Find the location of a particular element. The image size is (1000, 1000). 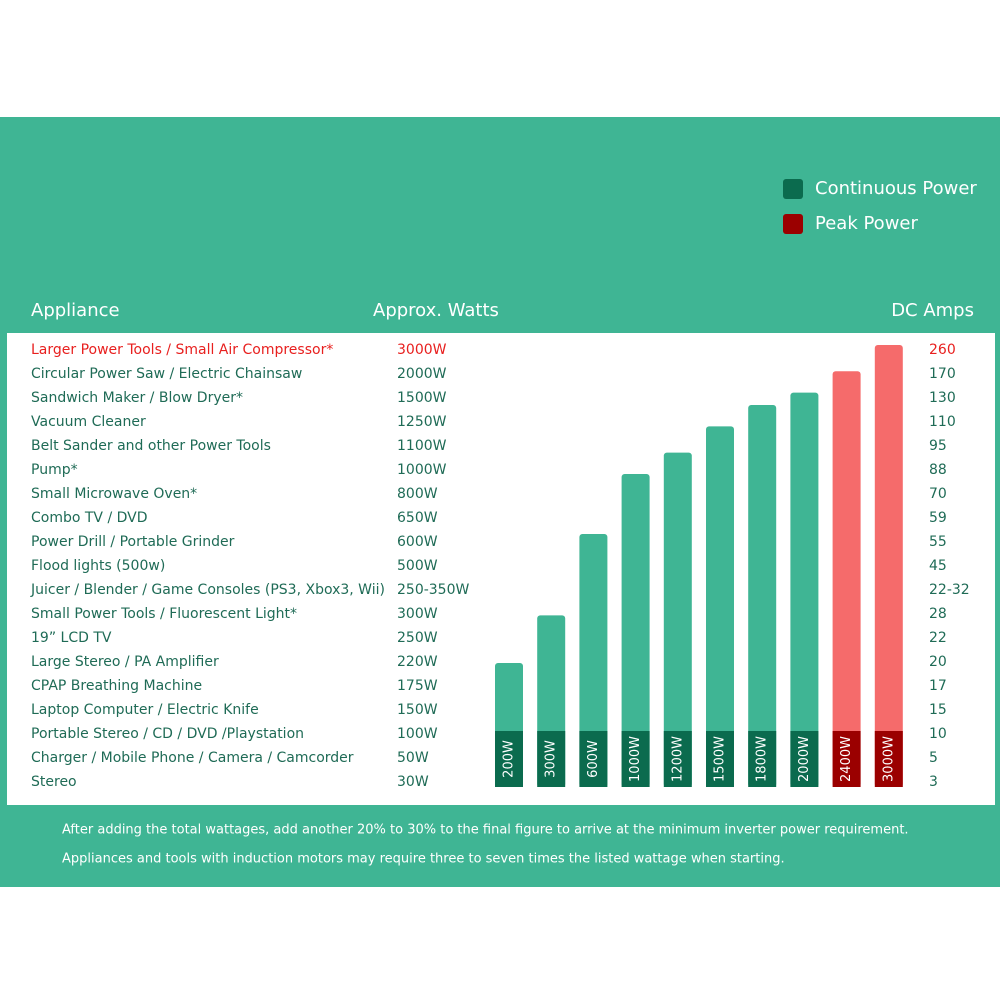

table-cell: 15 is located at coordinates (938, 710).